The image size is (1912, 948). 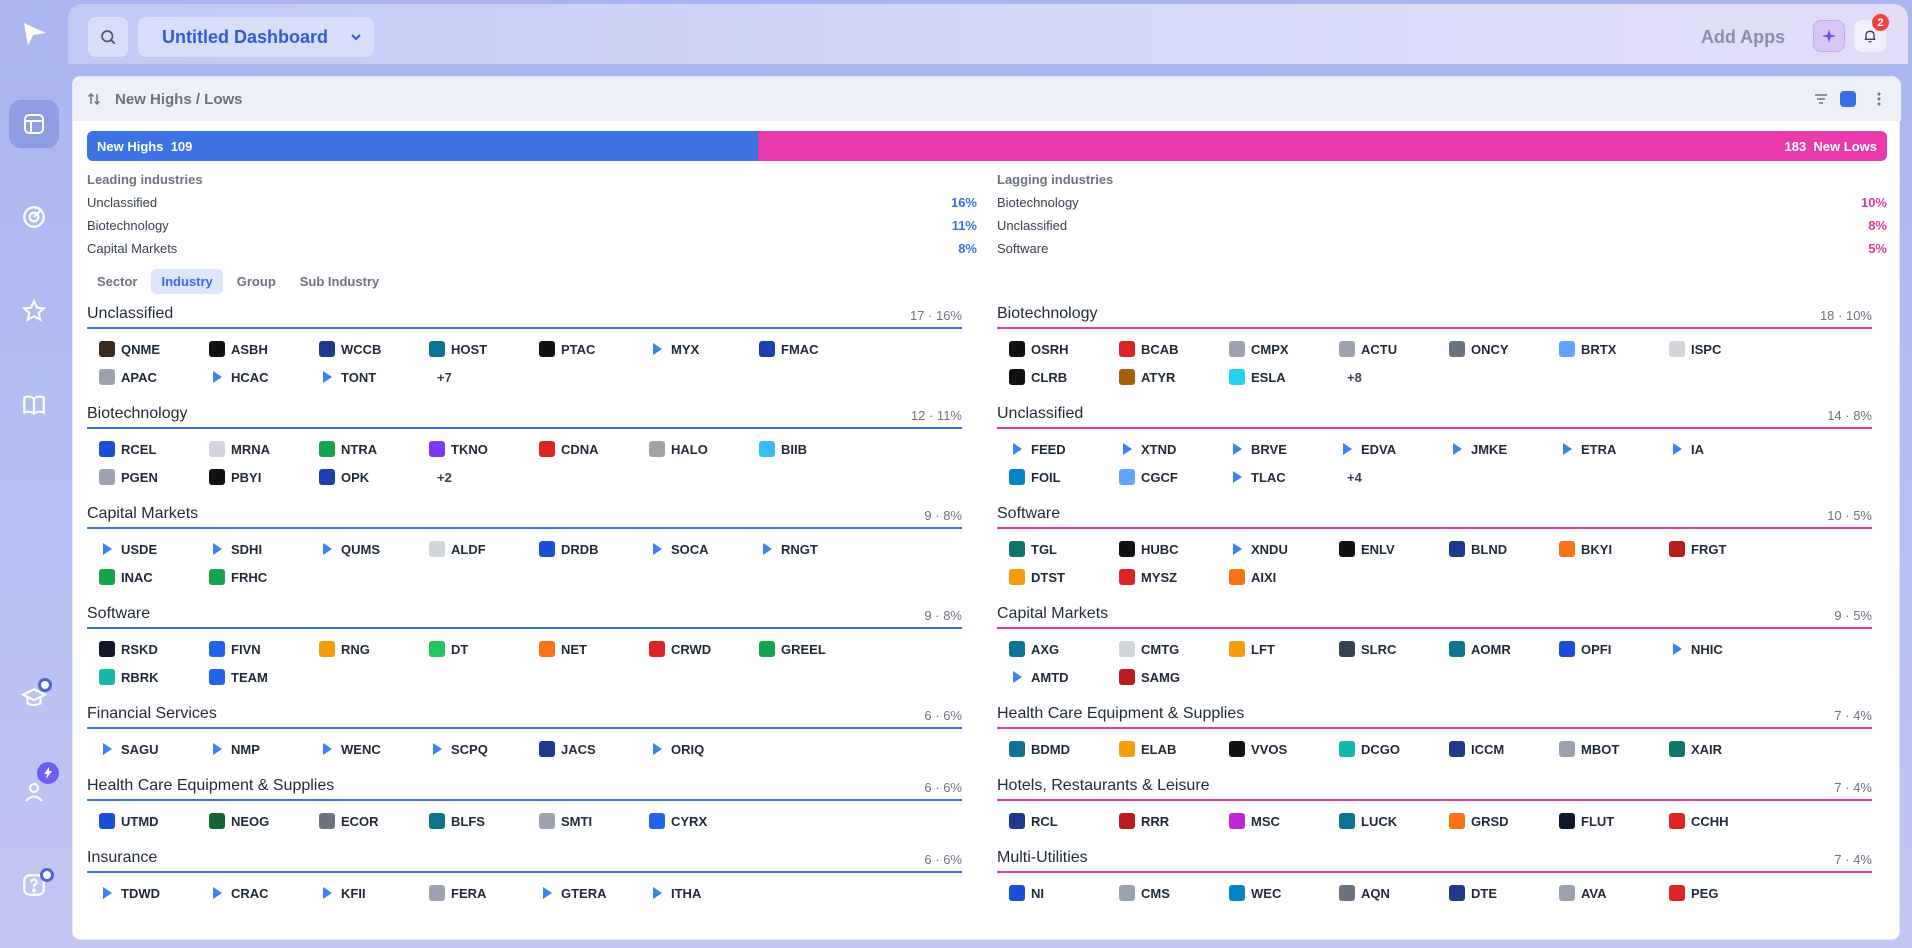 I want to click on ticker-item: MSC, so click(x=1284, y=821).